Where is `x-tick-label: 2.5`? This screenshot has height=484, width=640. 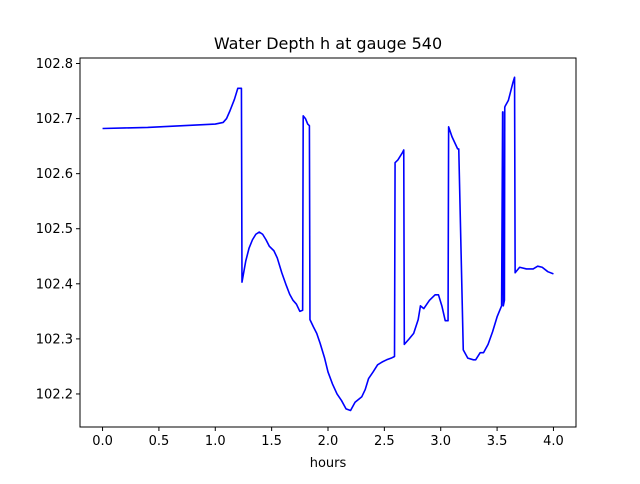
x-tick-label: 2.5 is located at coordinates (384, 441).